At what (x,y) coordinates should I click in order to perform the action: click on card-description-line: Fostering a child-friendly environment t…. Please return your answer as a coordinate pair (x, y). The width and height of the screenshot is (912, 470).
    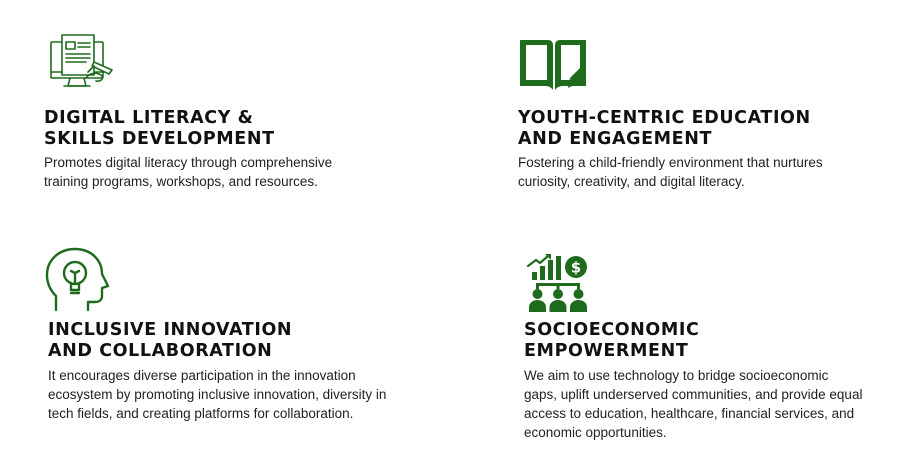
    Looking at the image, I should click on (670, 162).